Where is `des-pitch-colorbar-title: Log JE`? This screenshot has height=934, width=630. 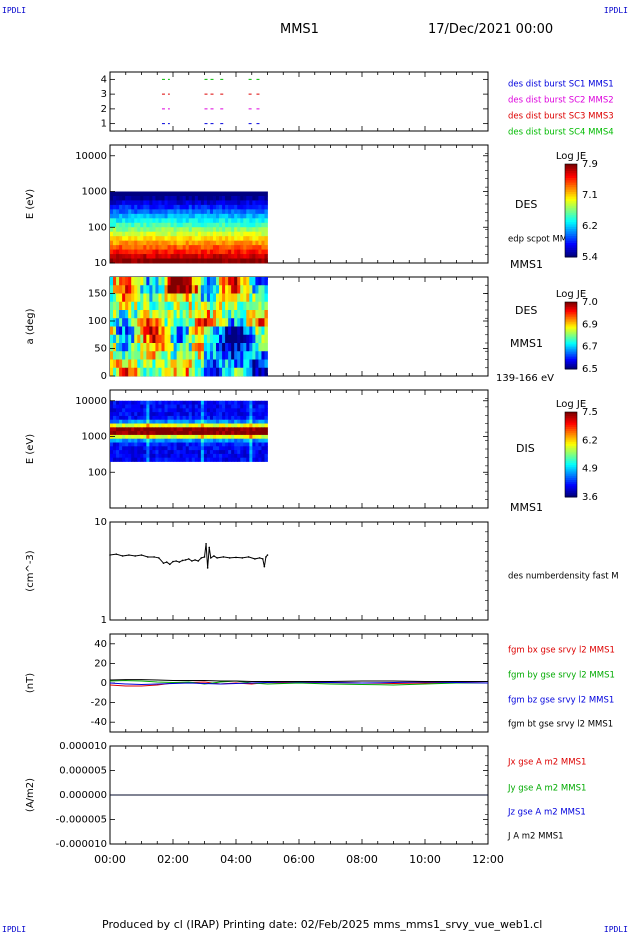
des-pitch-colorbar-title: Log JE is located at coordinates (571, 294).